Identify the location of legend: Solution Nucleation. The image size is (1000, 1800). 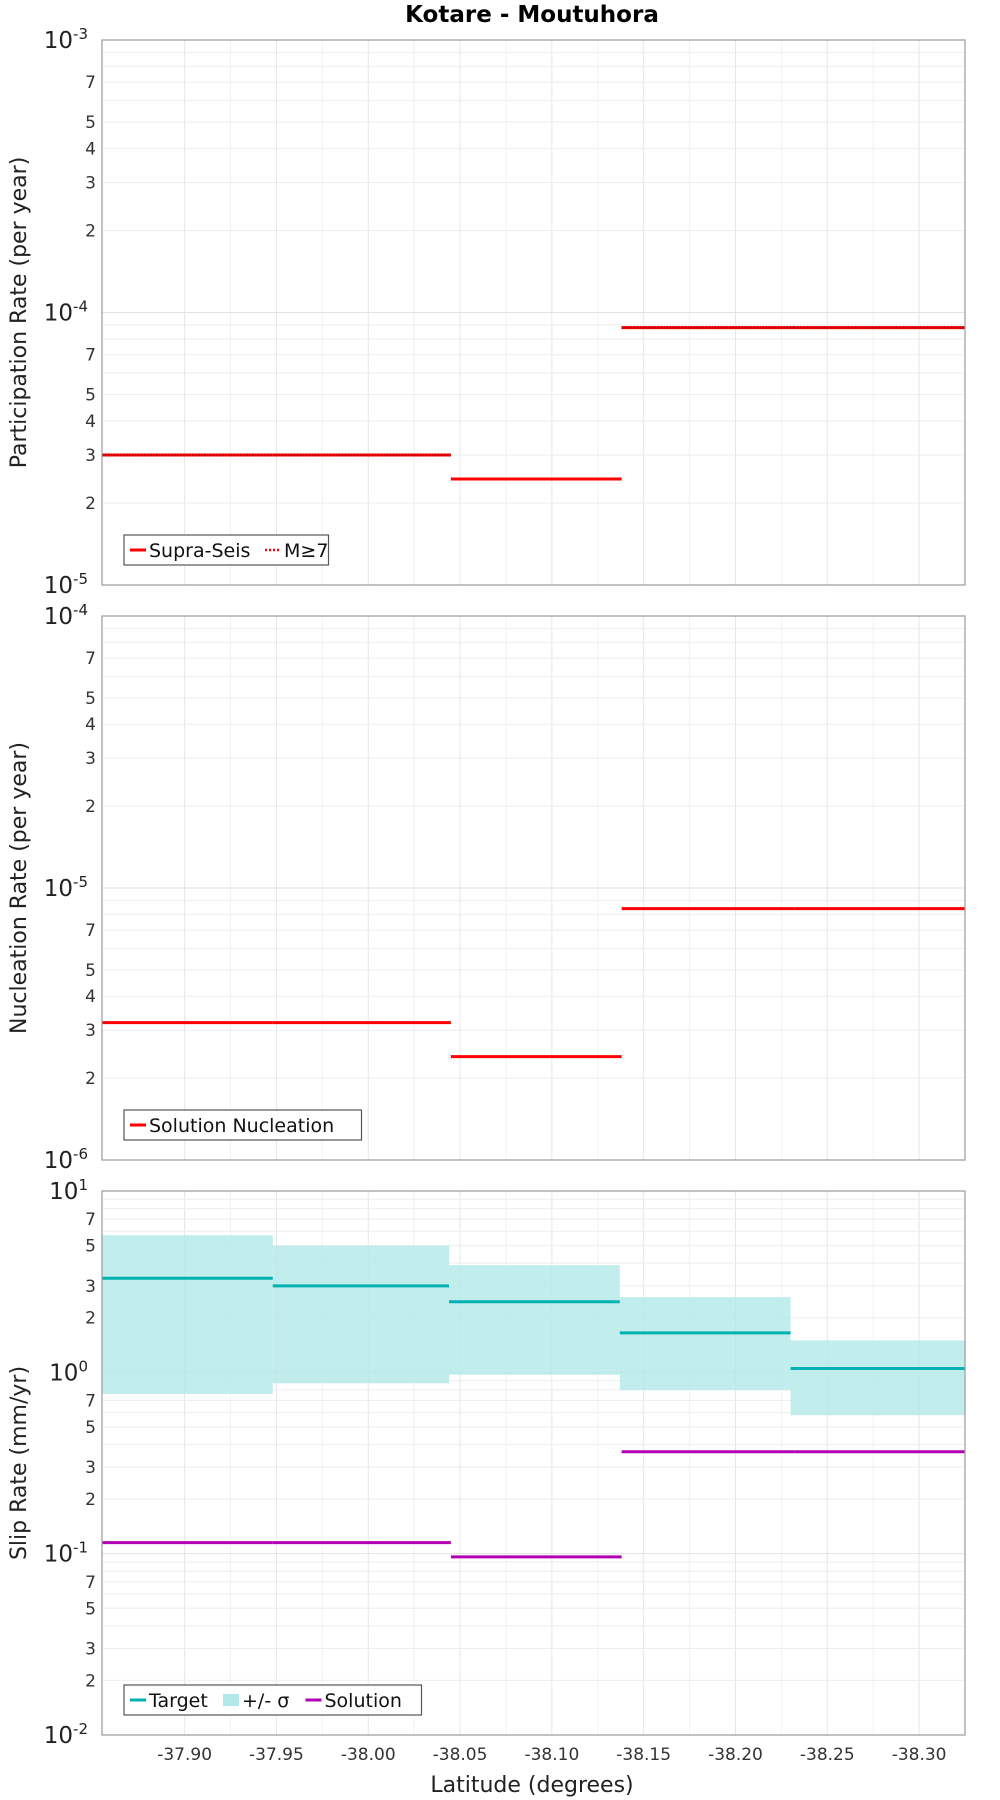
(243, 1125).